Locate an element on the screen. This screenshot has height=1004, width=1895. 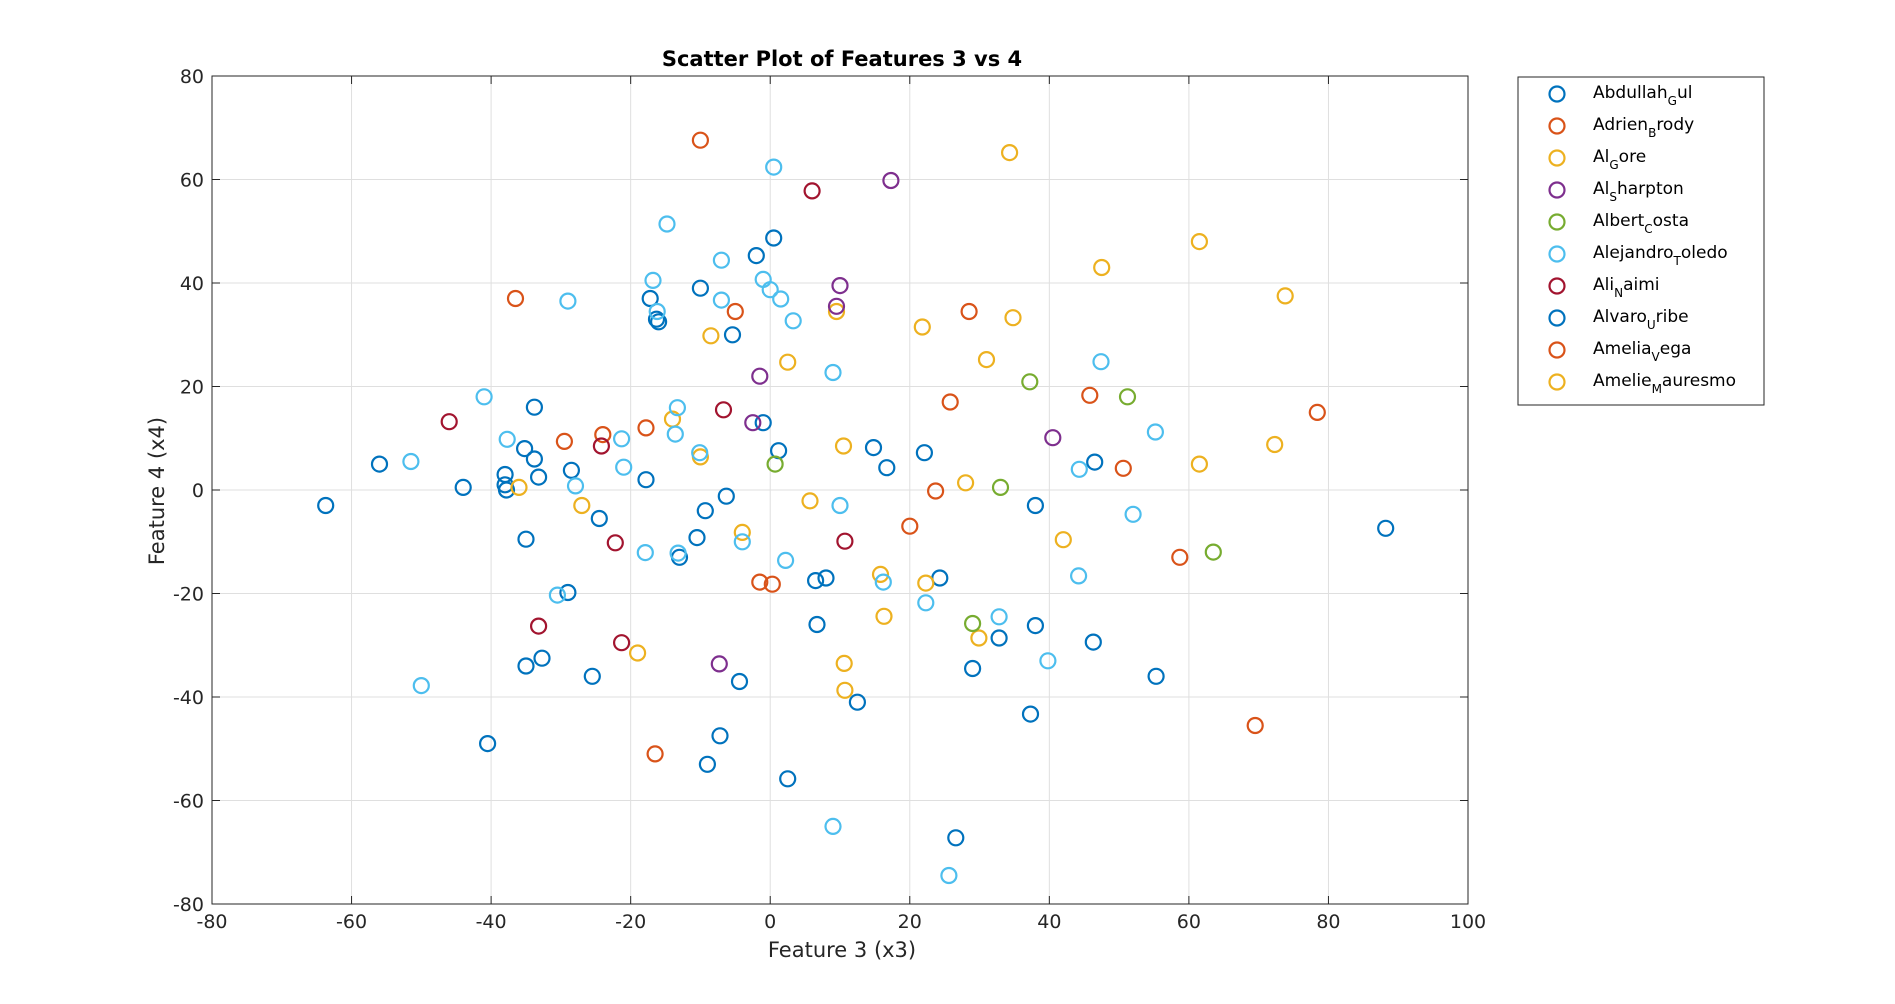
x-tick-label: 80 is located at coordinates (1328, 922).